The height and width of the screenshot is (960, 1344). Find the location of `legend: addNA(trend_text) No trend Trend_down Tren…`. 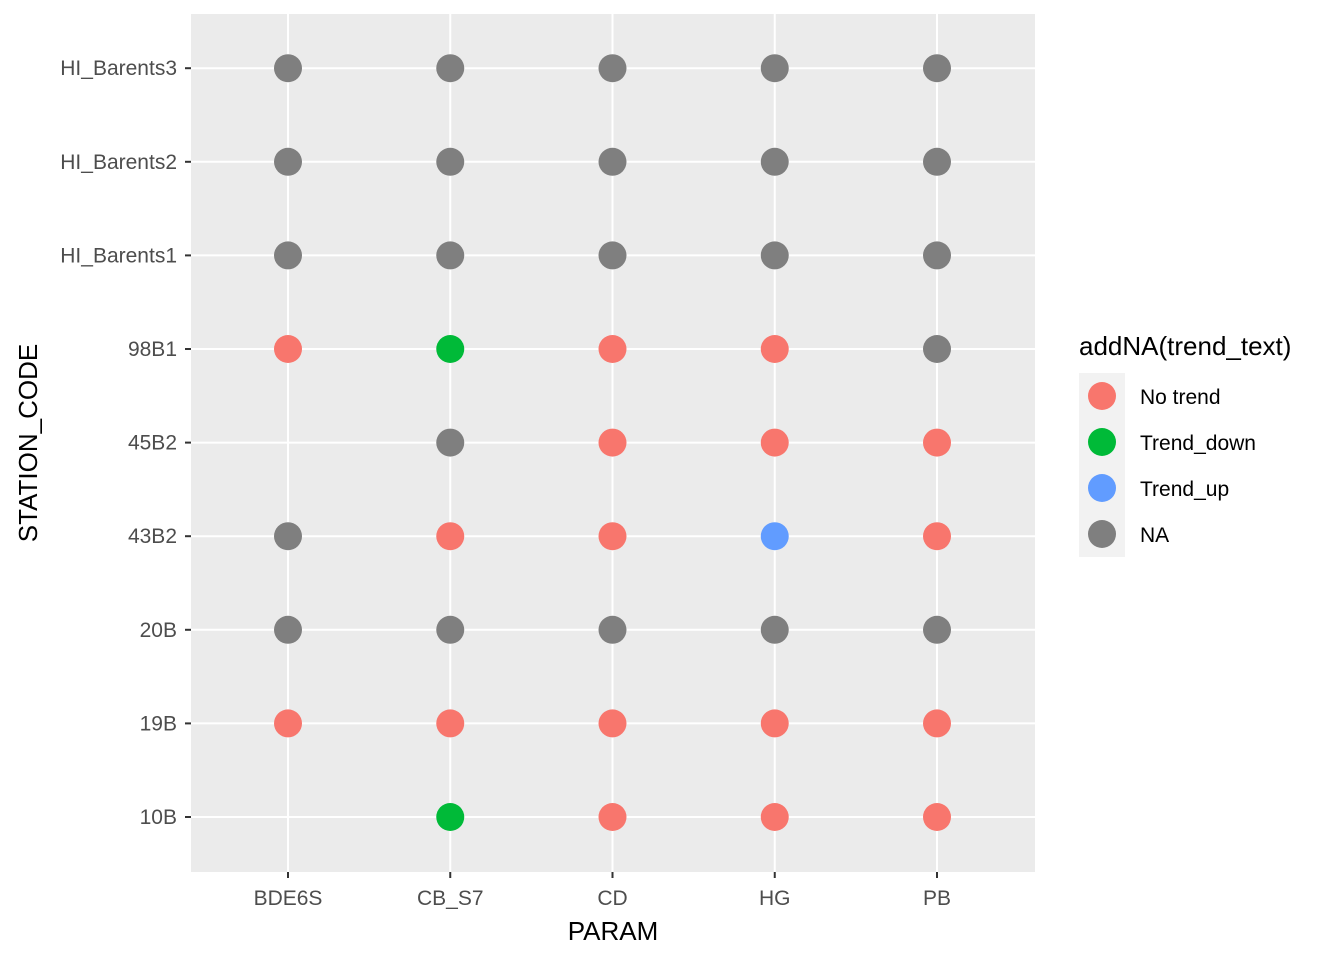

legend: addNA(trend_text) No trend Trend_down Tren… is located at coordinates (1185, 444).